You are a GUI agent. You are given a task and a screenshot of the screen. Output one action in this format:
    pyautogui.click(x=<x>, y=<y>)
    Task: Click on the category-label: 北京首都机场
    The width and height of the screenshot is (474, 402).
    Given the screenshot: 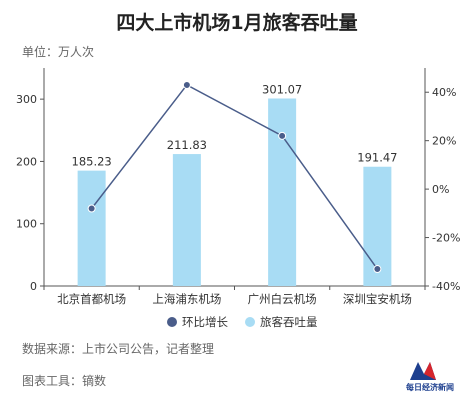 What is the action you would take?
    pyautogui.click(x=91, y=299)
    